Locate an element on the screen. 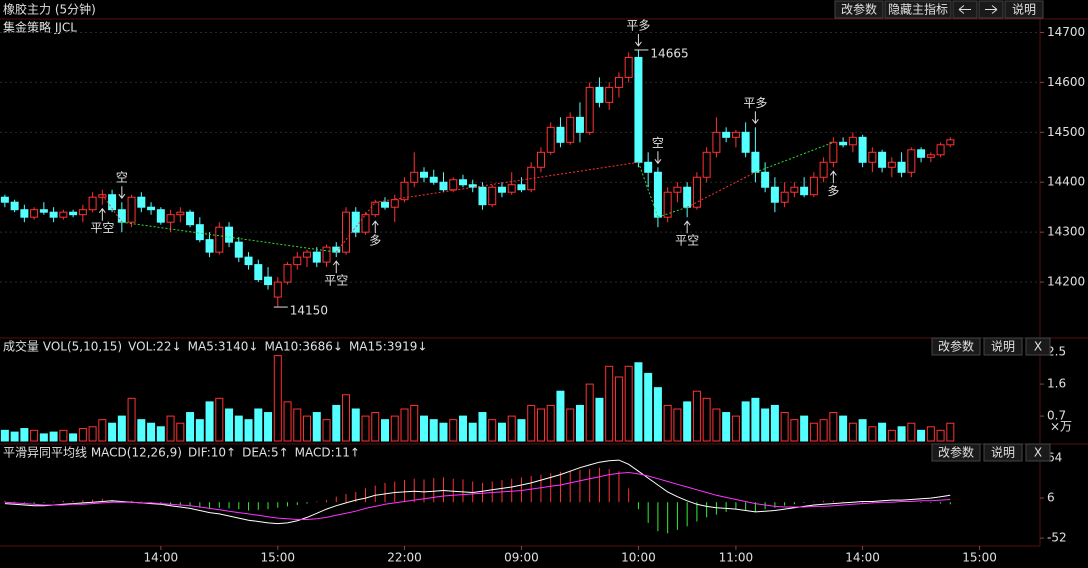 The height and width of the screenshot is (568, 1088). page-title: 橡胶主力 (5分钟) is located at coordinates (49, 9).